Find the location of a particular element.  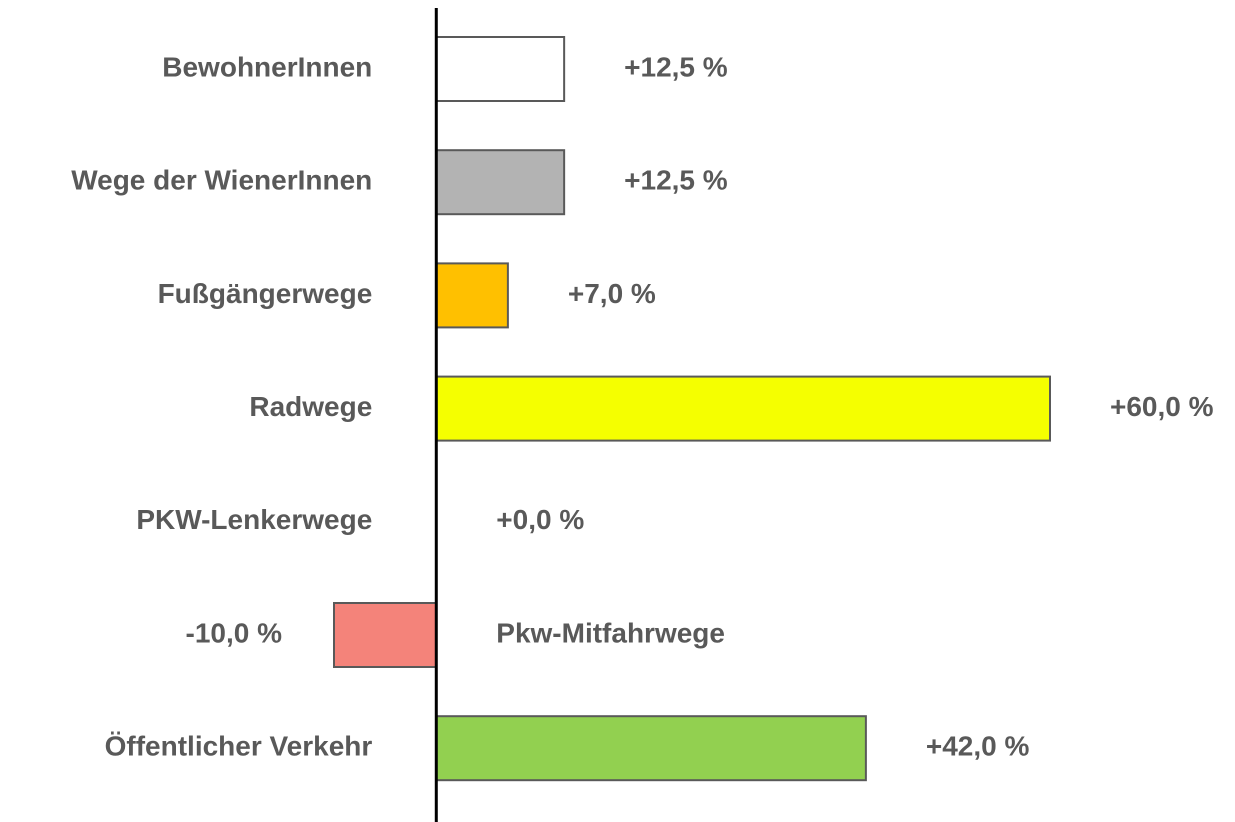

value-label: +0,0 % is located at coordinates (540, 519).